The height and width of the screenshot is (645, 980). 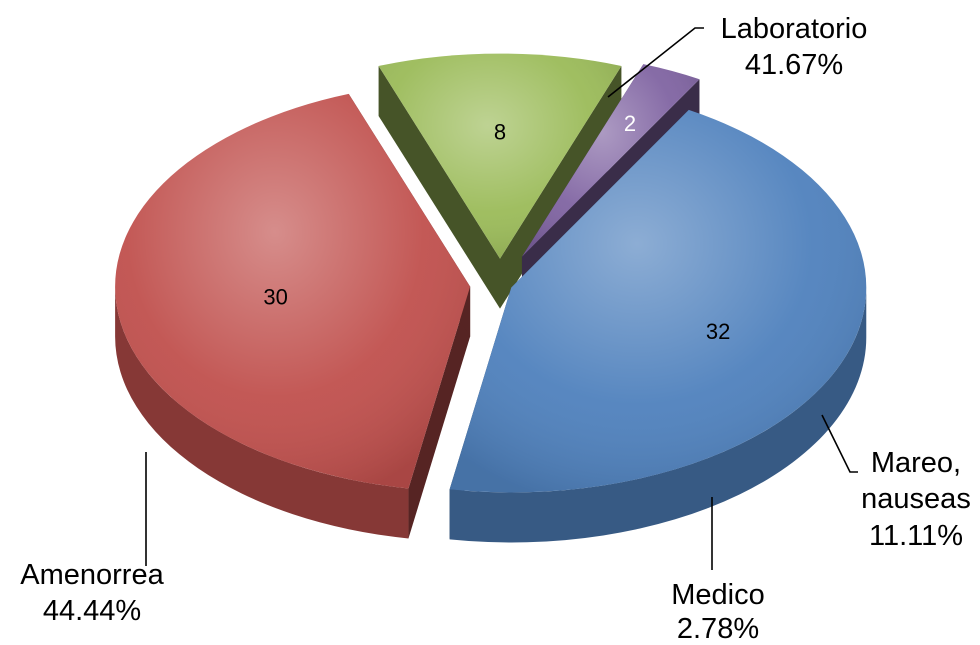 What do you see at coordinates (262, 412) in the screenshot?
I see `slice-outer-wall` at bounding box center [262, 412].